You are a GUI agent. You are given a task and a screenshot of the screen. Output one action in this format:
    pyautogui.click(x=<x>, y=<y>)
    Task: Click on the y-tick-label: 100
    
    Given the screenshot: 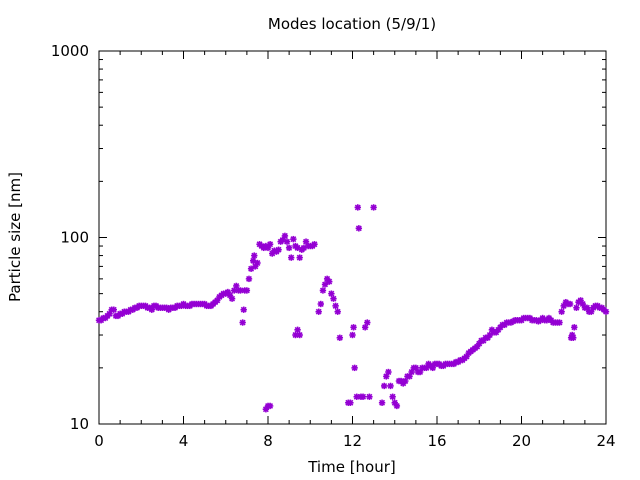 What is the action you would take?
    pyautogui.click(x=74, y=238)
    